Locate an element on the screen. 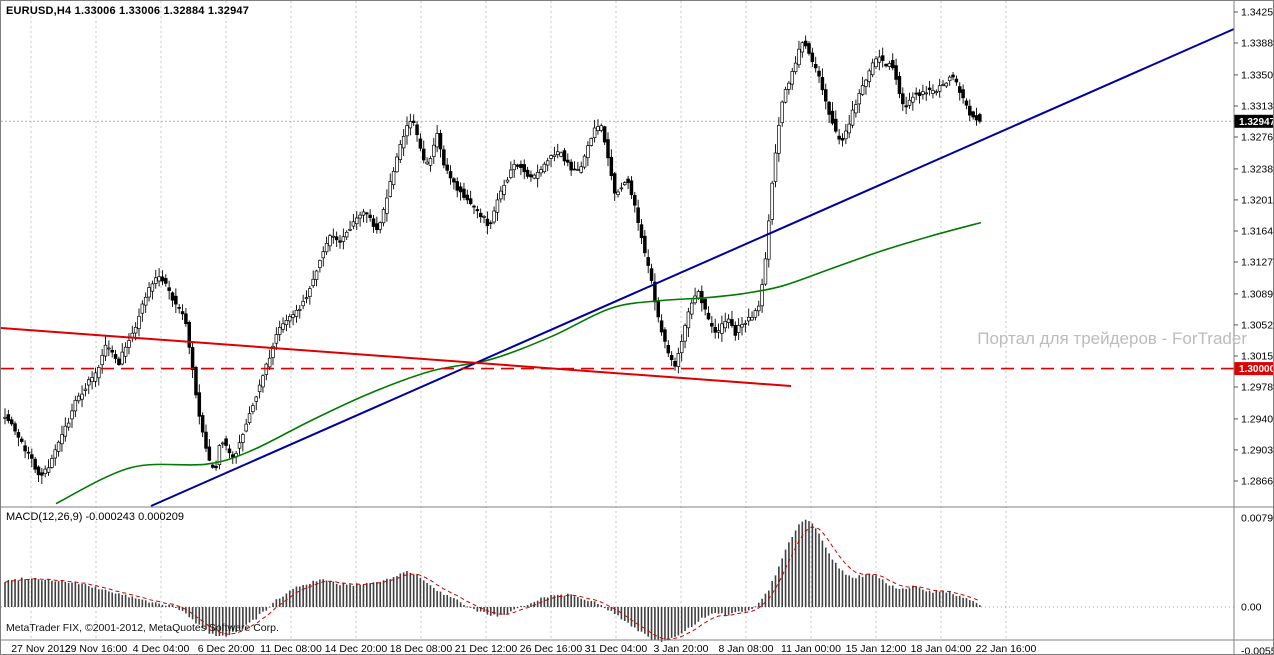 The width and height of the screenshot is (1274, 655). price-axis-label: 1.32010 is located at coordinates (1257, 200).